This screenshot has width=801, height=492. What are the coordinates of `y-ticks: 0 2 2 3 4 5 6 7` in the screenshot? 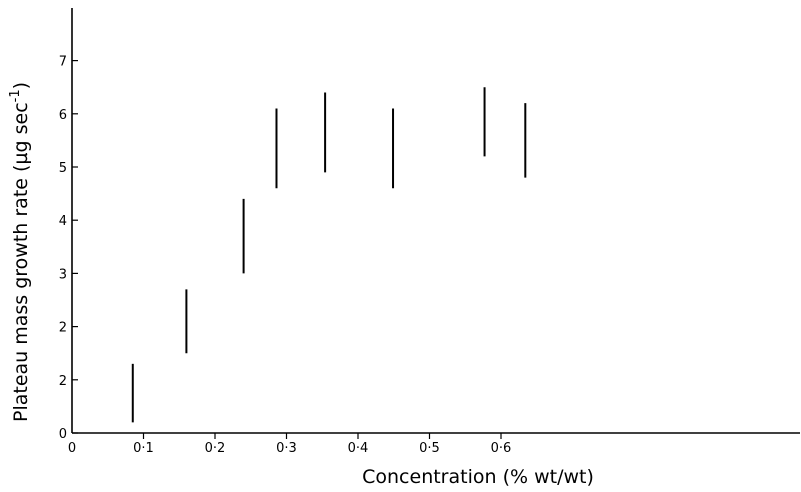 It's located at (68, 248).